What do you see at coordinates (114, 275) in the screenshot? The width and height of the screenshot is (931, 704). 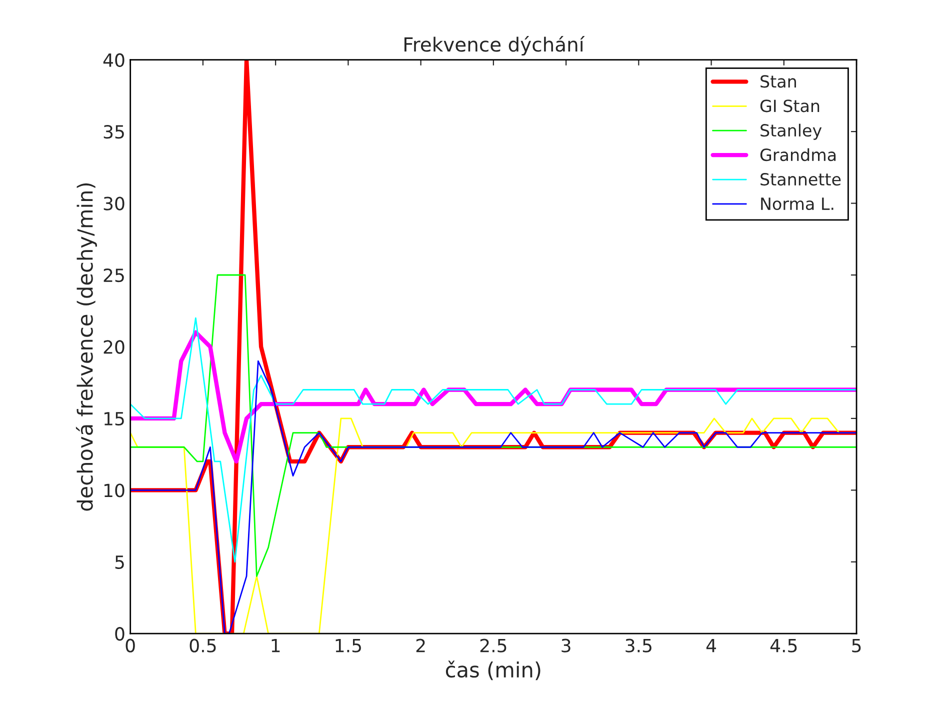 I see `y-tick-label: 25` at bounding box center [114, 275].